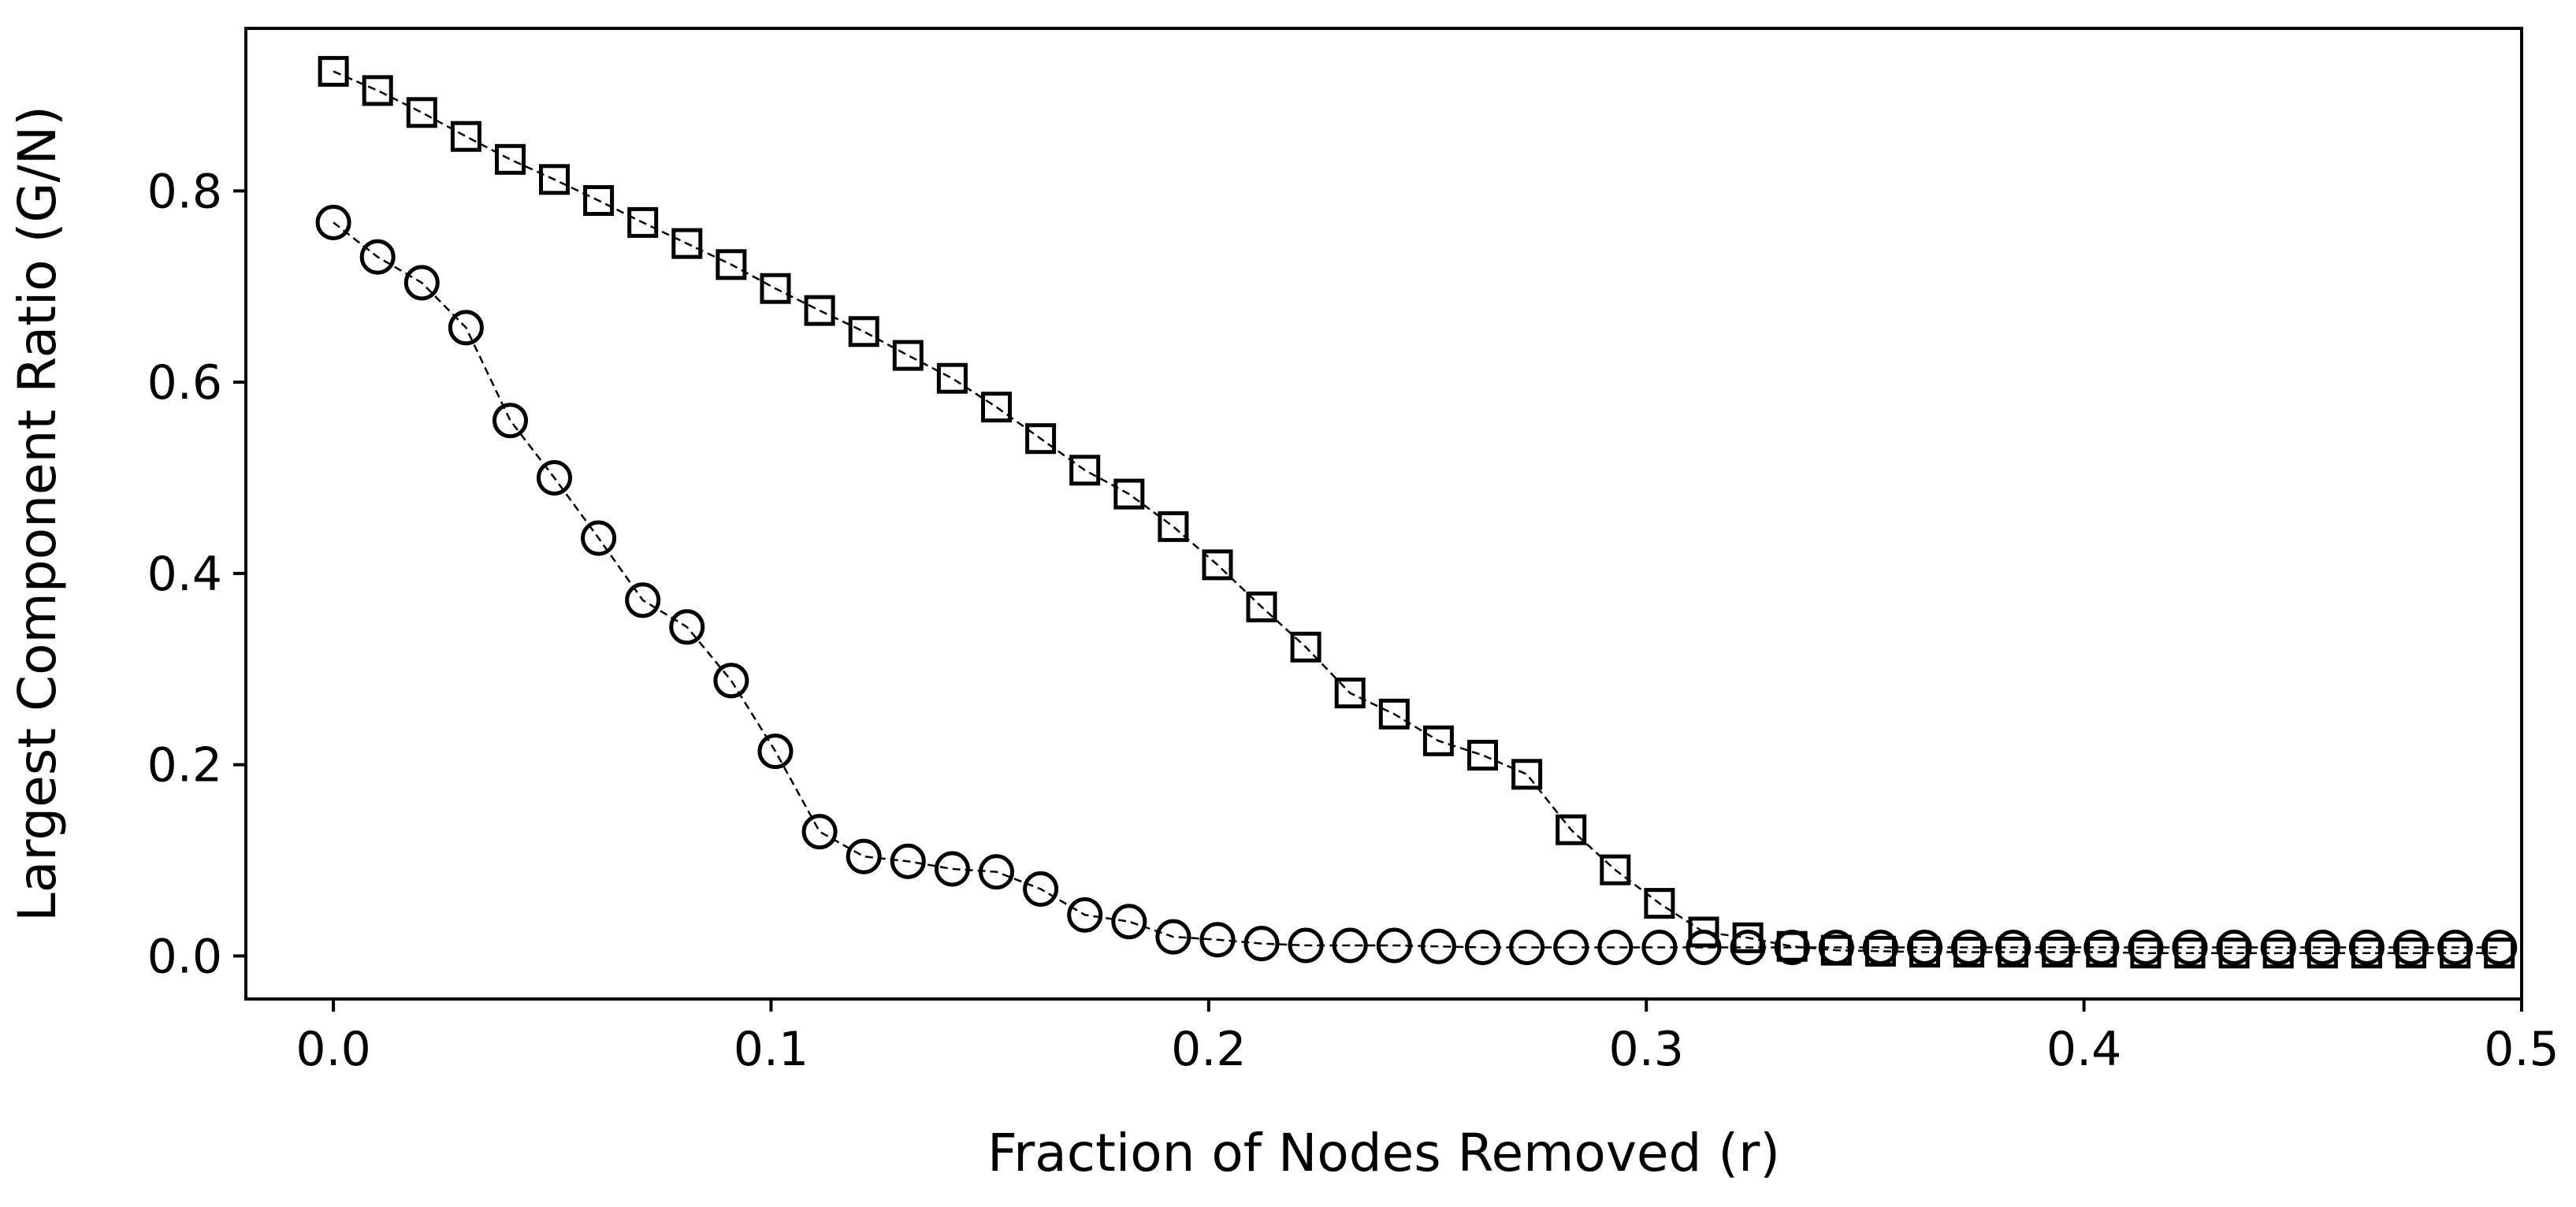 The width and height of the screenshot is (2576, 1207). Describe the element at coordinates (184, 766) in the screenshot. I see `y-tick-label: 0.2` at that location.